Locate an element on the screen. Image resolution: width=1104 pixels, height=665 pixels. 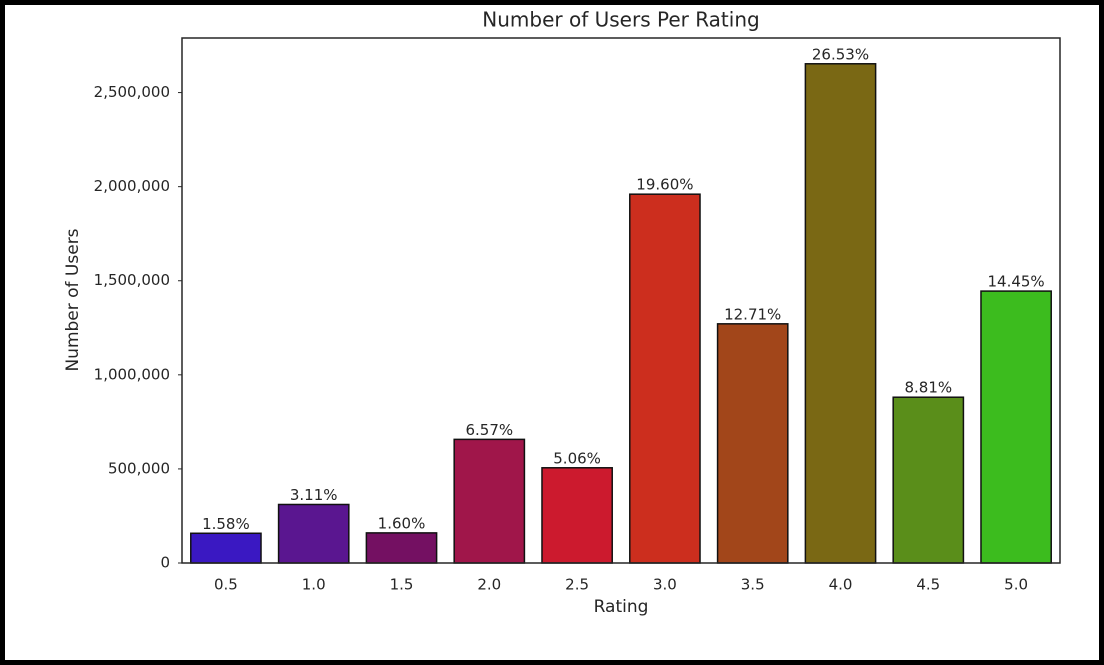
value-label: 5.06% is located at coordinates (577, 458).